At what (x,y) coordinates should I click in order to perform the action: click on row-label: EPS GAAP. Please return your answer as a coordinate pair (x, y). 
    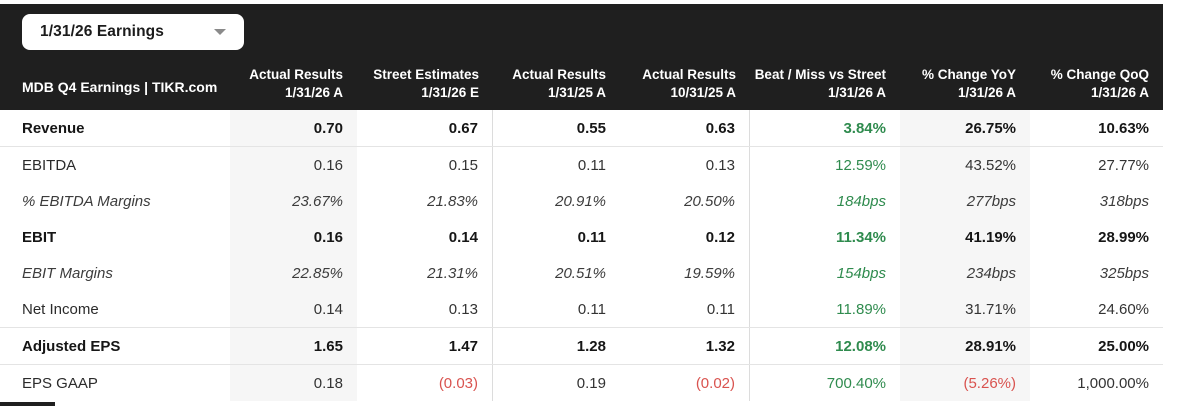
    Looking at the image, I should click on (60, 383).